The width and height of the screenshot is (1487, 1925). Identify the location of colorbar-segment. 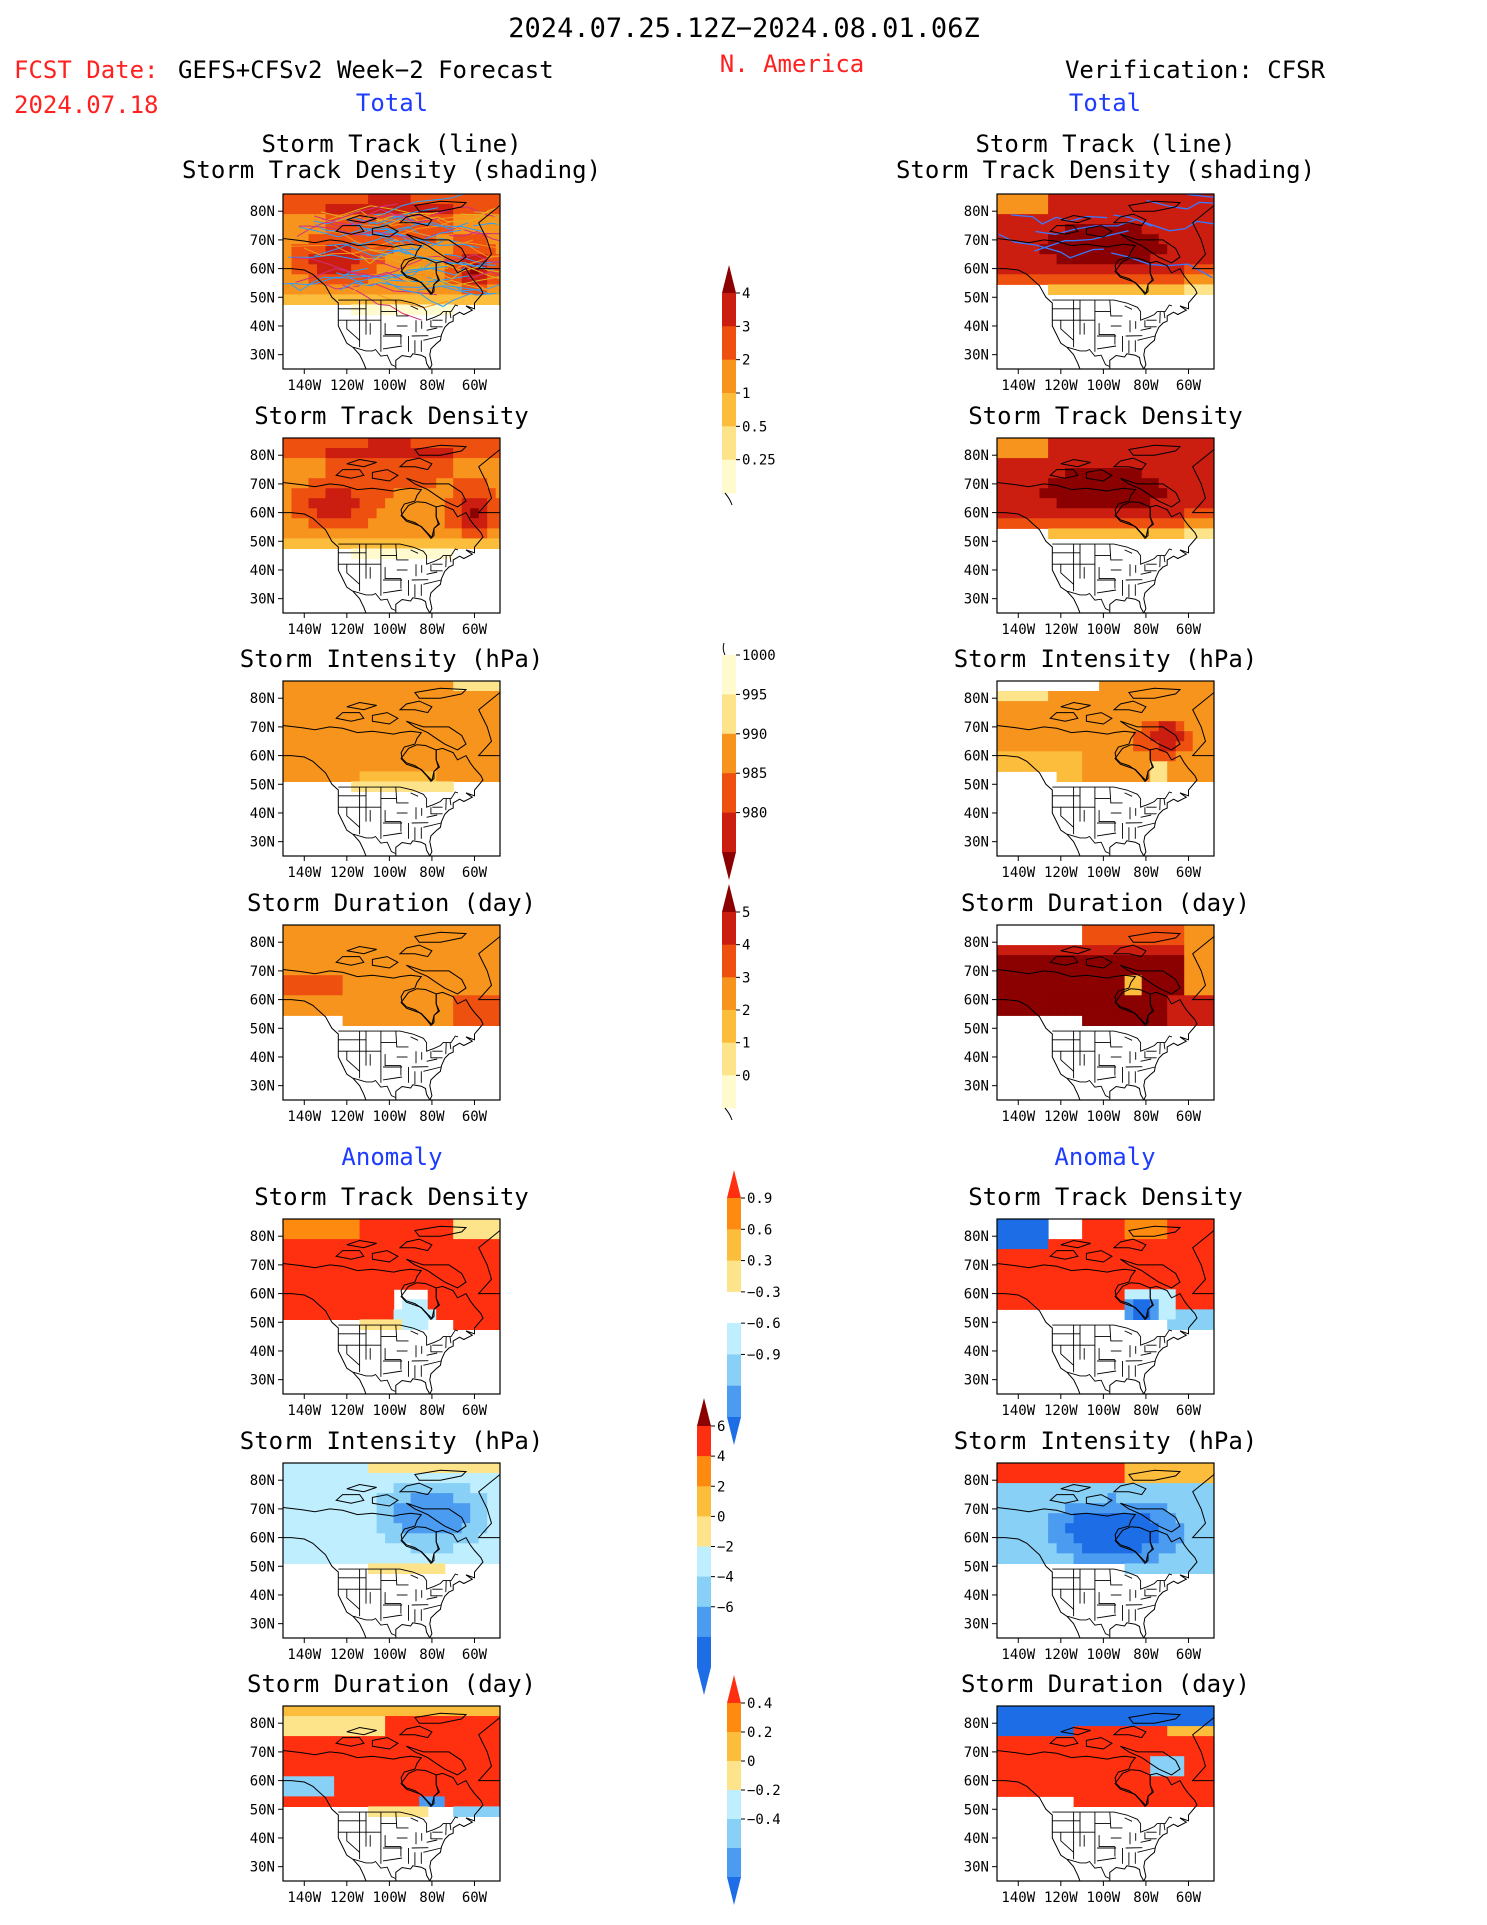
(734, 1401).